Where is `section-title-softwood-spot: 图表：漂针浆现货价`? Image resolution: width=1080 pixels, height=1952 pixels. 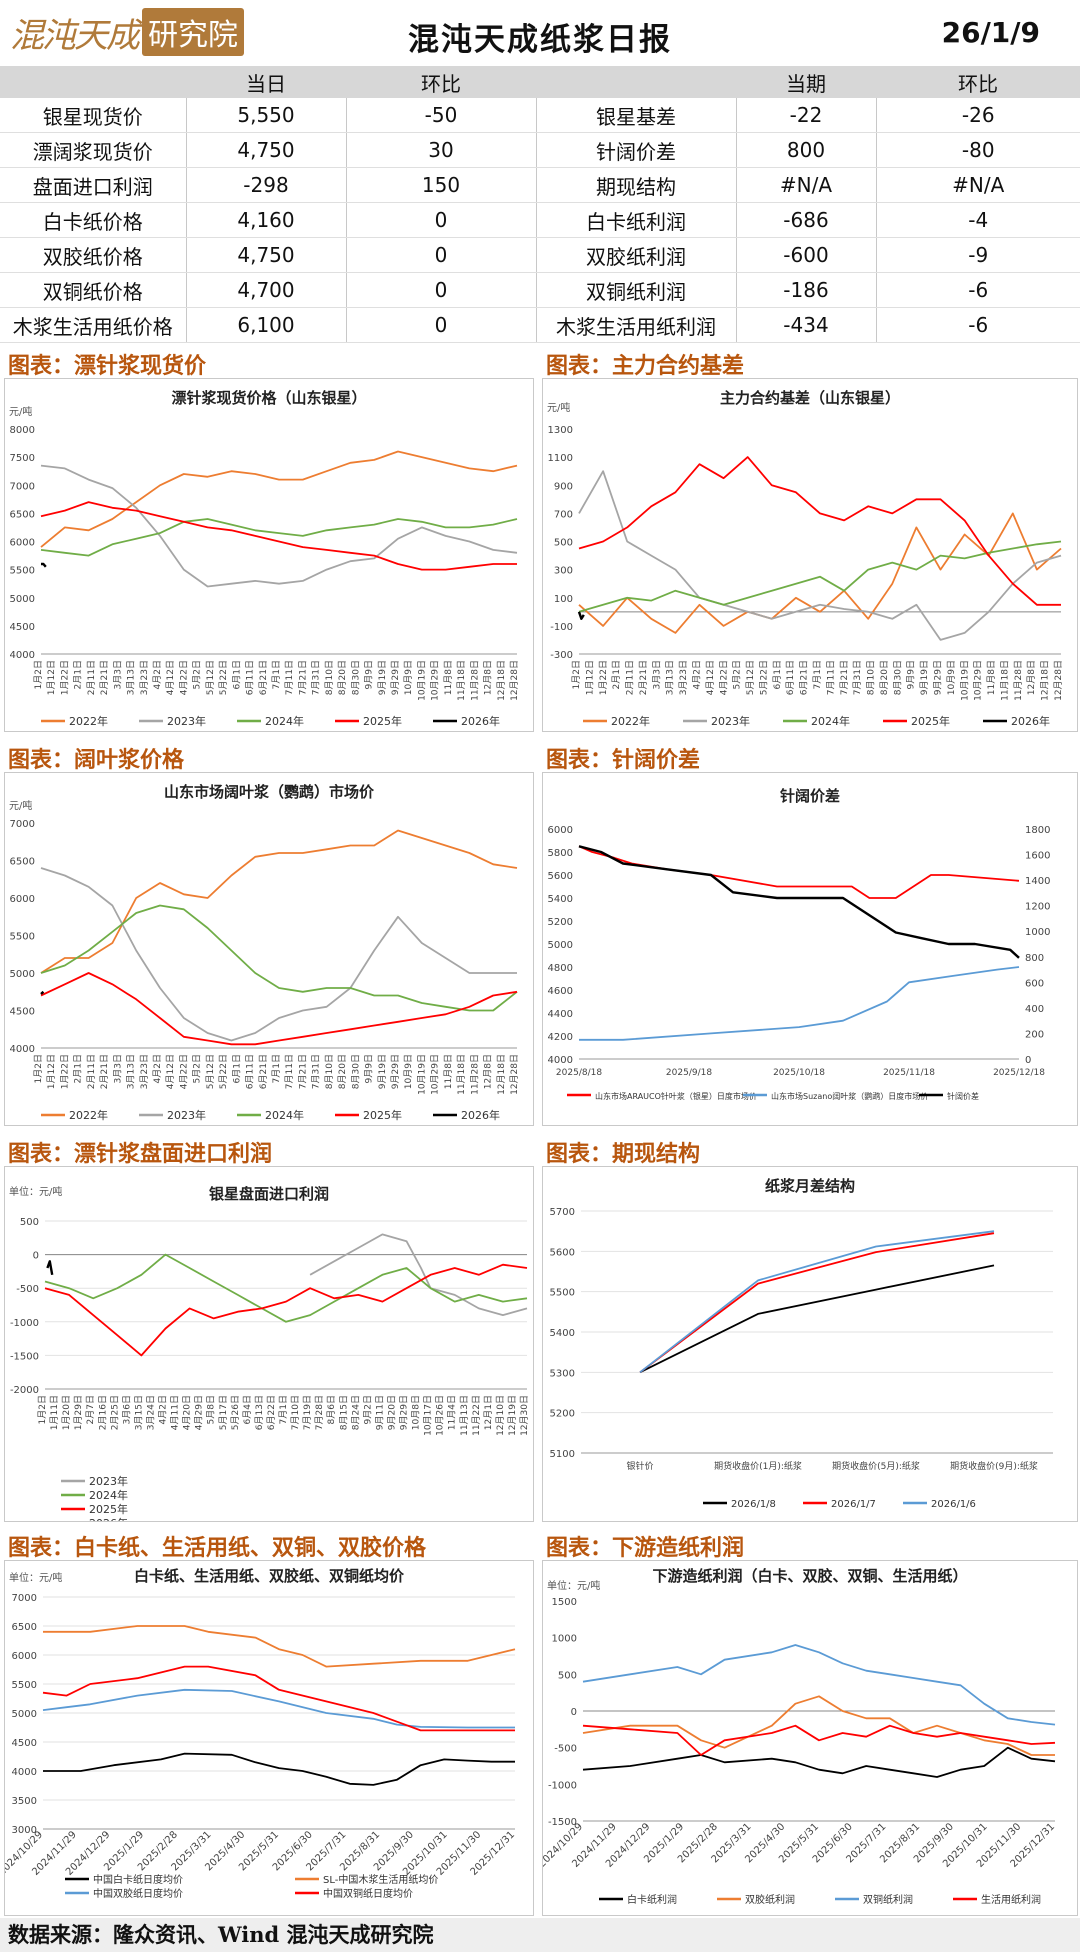 section-title-softwood-spot: 图表：漂针浆现货价 is located at coordinates (107, 366).